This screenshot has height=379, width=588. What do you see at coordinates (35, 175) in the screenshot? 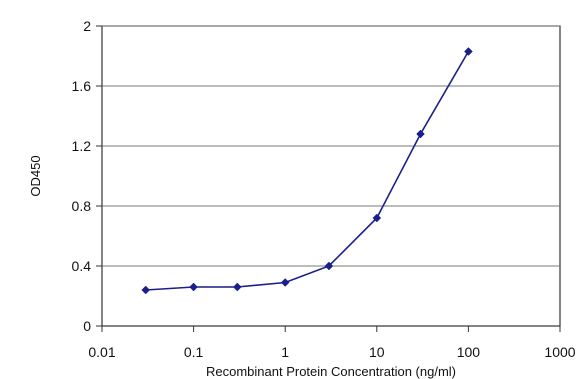
I see `y-axis-title: OD450` at bounding box center [35, 175].